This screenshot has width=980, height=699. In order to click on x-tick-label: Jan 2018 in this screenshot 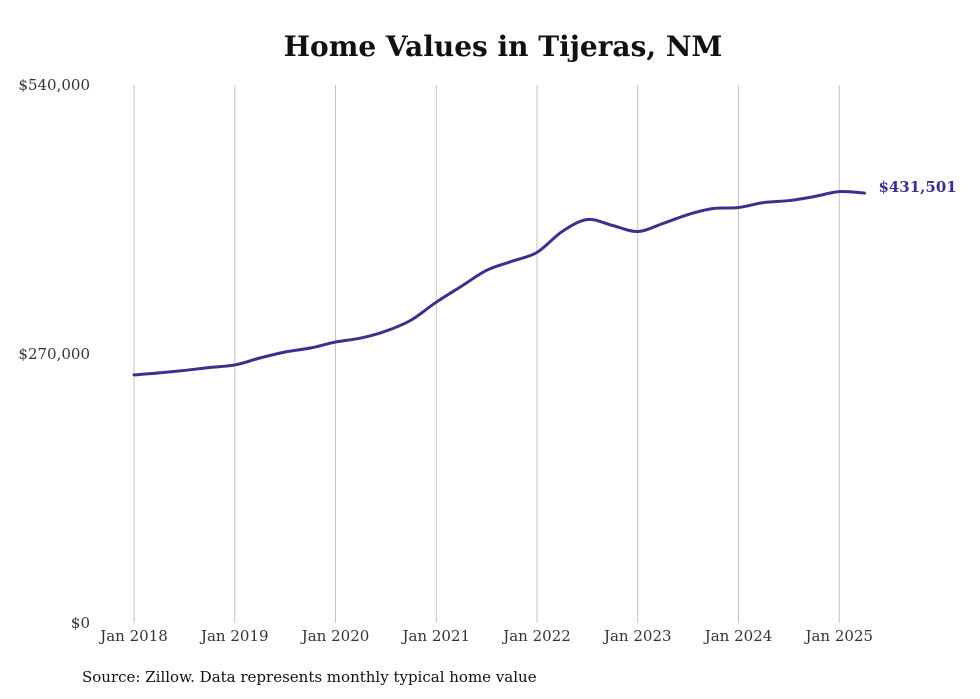, I will do `click(133, 636)`.